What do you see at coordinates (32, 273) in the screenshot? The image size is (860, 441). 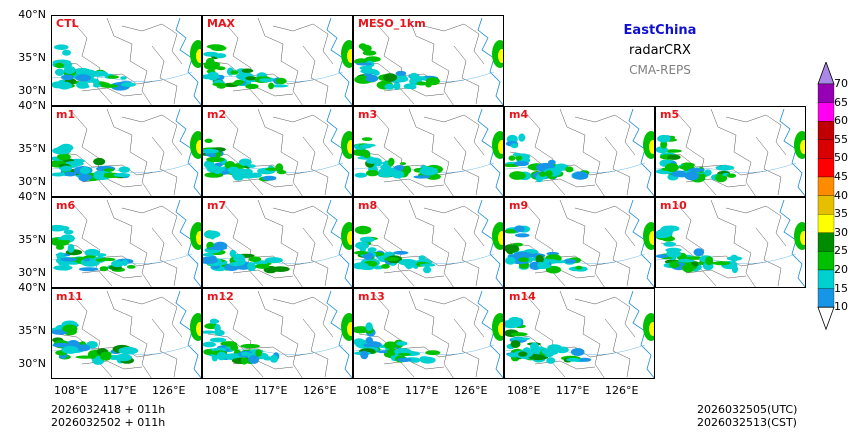 I see `lat-tick-label: 30°N` at bounding box center [32, 273].